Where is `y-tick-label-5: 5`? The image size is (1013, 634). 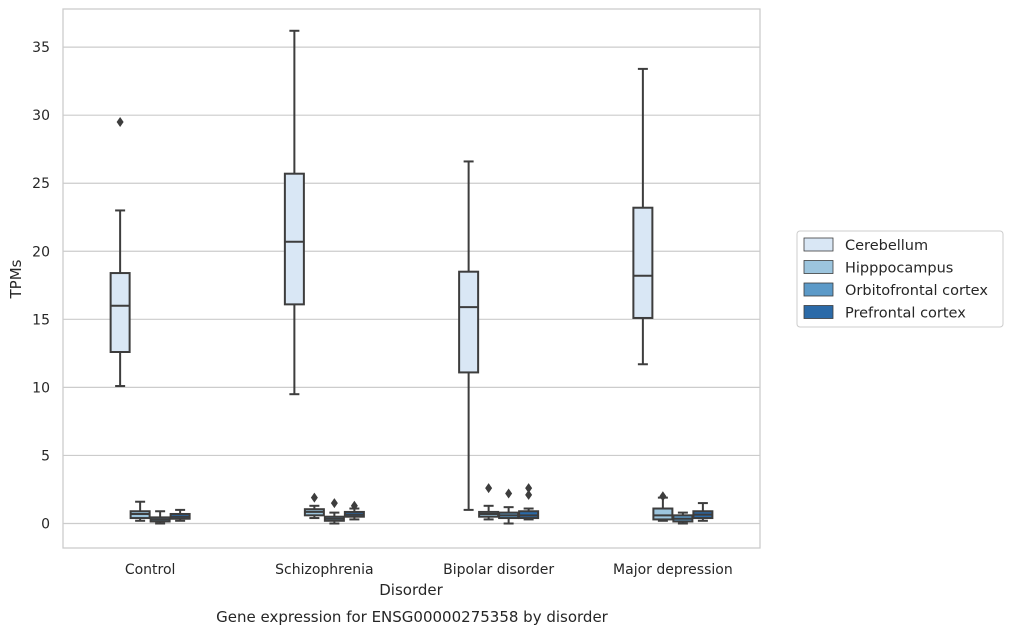 y-tick-label-5: 5 is located at coordinates (45, 456).